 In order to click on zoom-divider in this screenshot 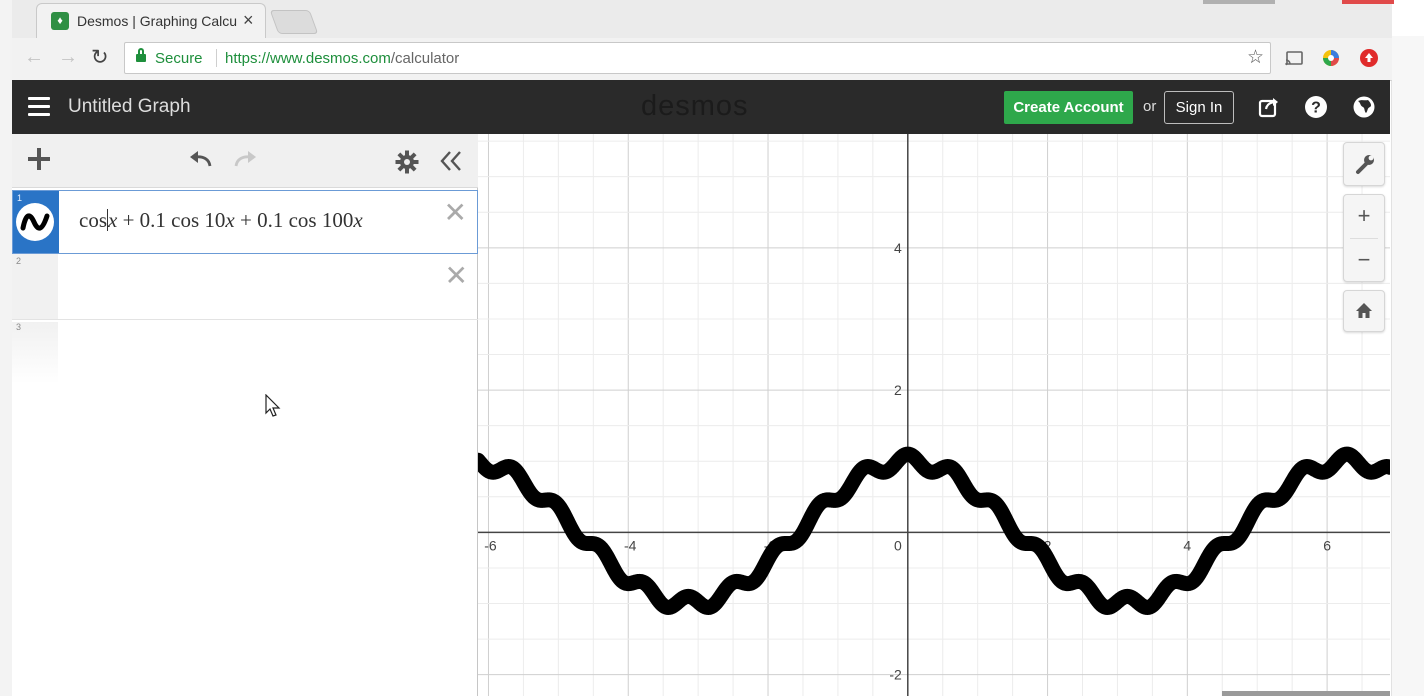, I will do `click(1364, 238)`.